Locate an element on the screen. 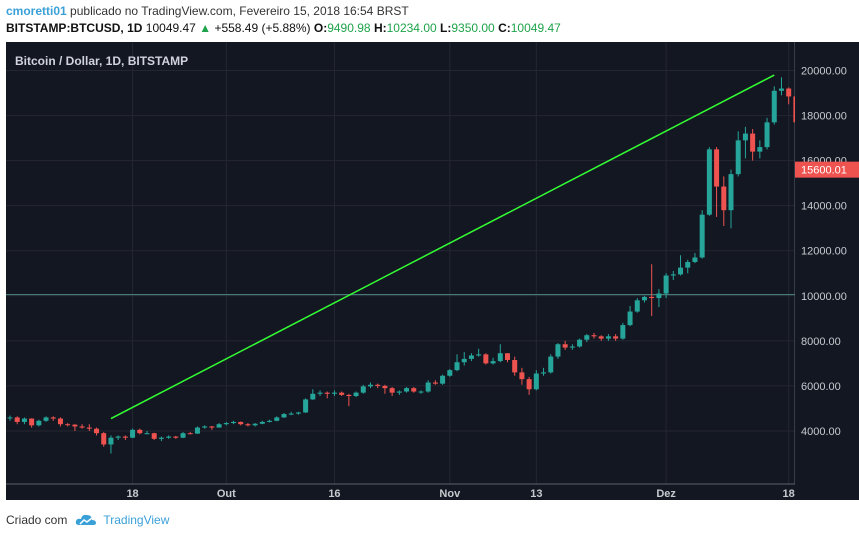  publisher-username: cmoretti01 is located at coordinates (36, 11).